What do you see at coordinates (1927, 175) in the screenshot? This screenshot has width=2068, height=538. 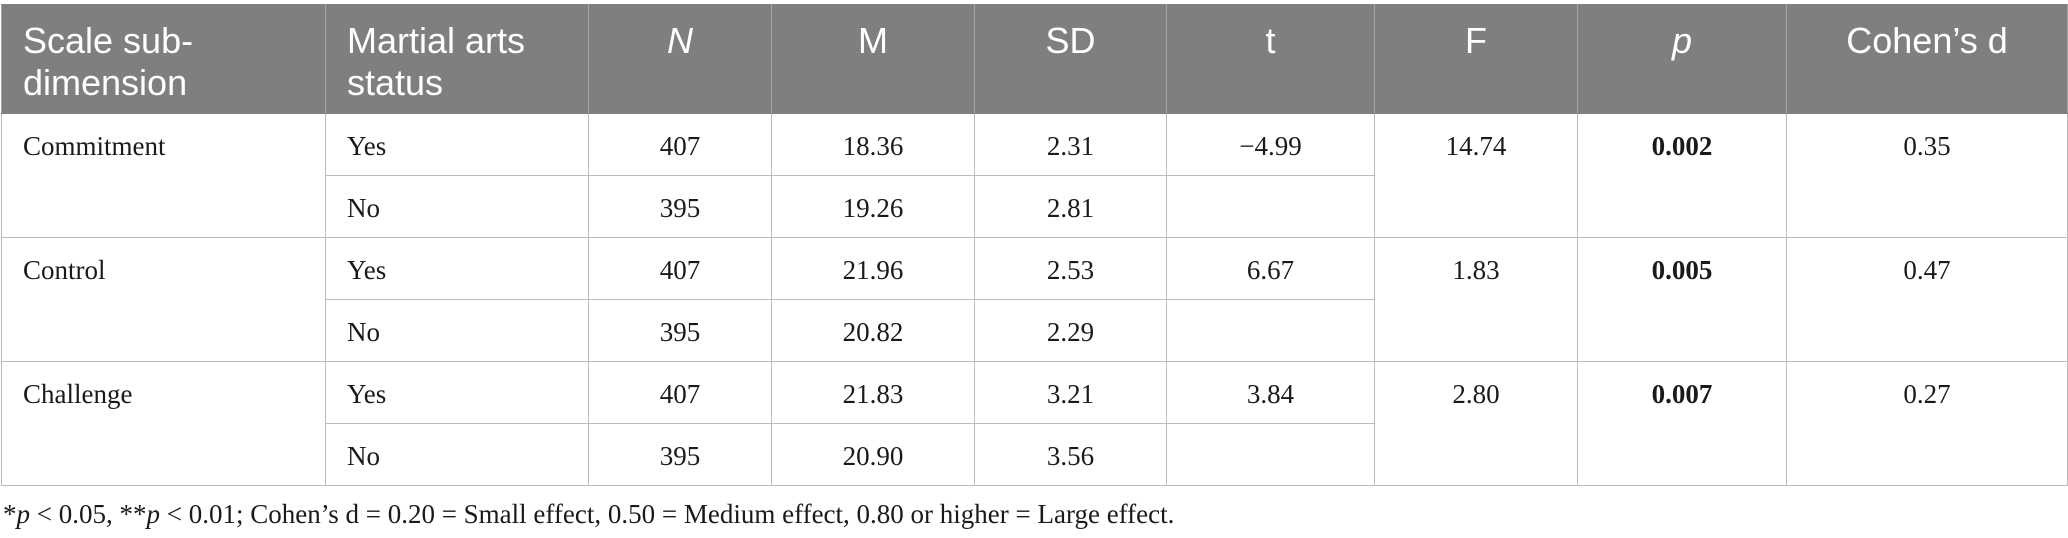 I see `cohens-d-cell: 0.35` at bounding box center [1927, 175].